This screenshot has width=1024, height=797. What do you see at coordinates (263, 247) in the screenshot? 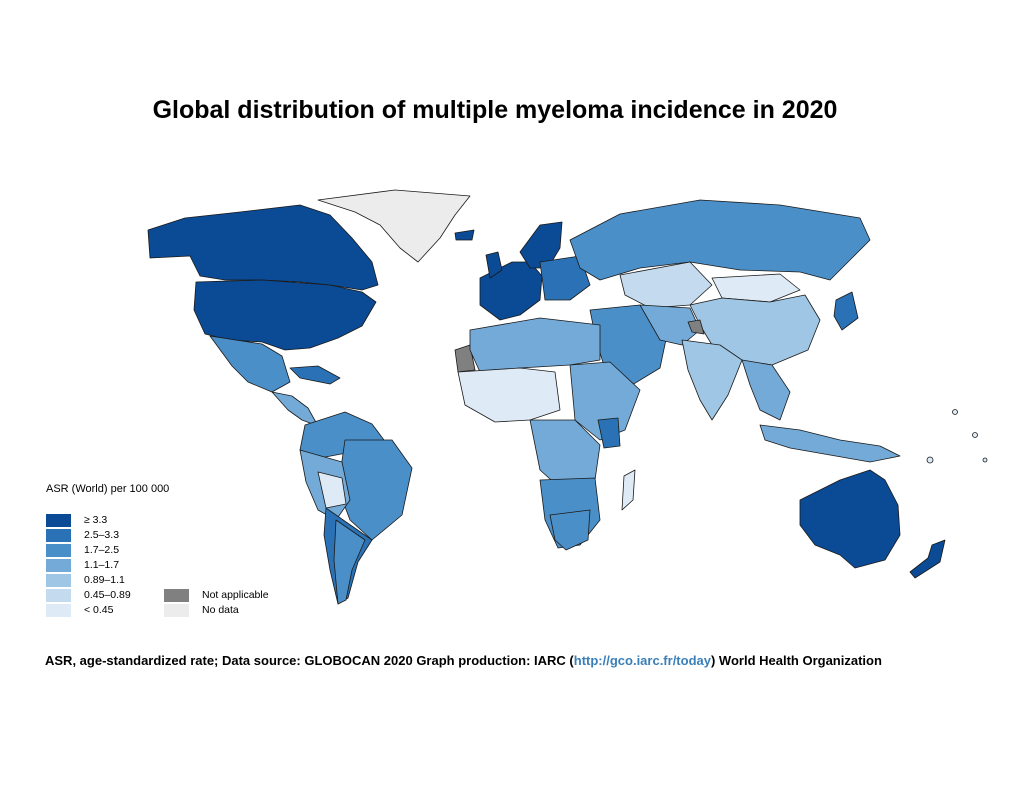
I see `region-canada` at bounding box center [263, 247].